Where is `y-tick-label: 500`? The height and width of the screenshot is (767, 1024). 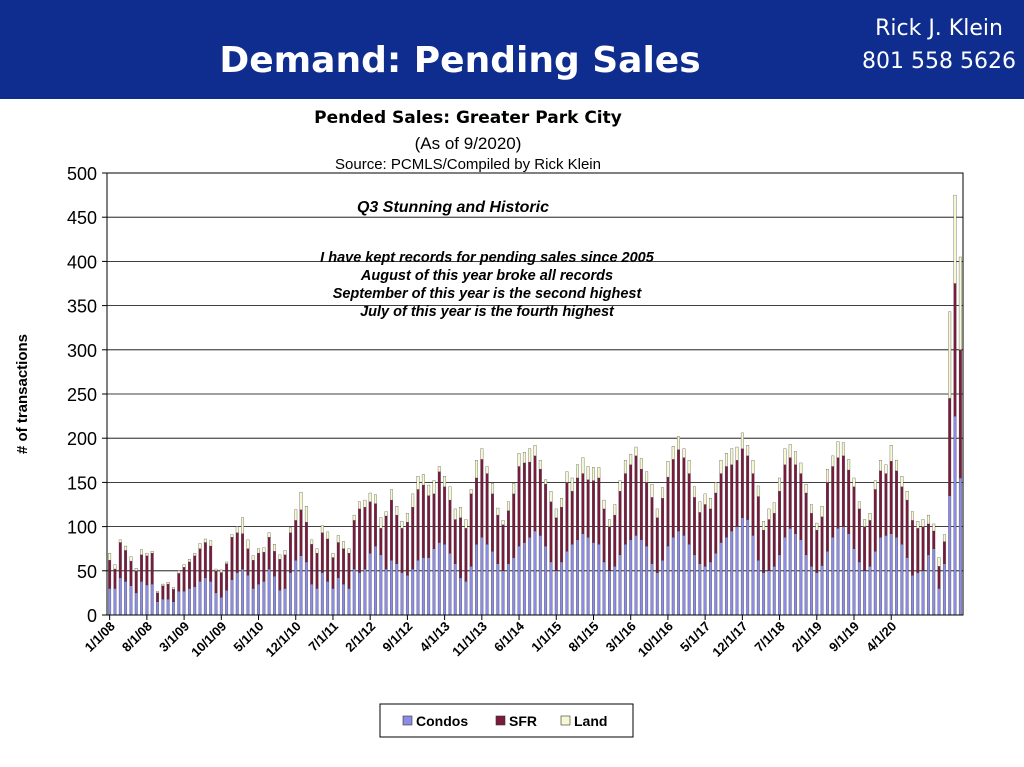
y-tick-label: 500 is located at coordinates (82, 174).